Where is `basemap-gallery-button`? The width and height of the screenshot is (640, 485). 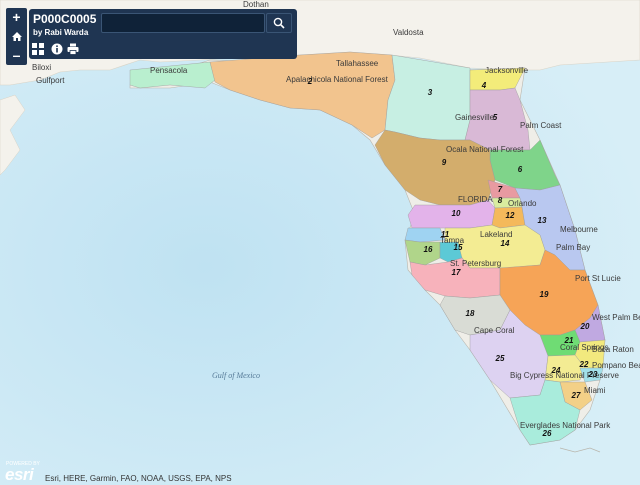 basemap-gallery-button is located at coordinates (39, 49).